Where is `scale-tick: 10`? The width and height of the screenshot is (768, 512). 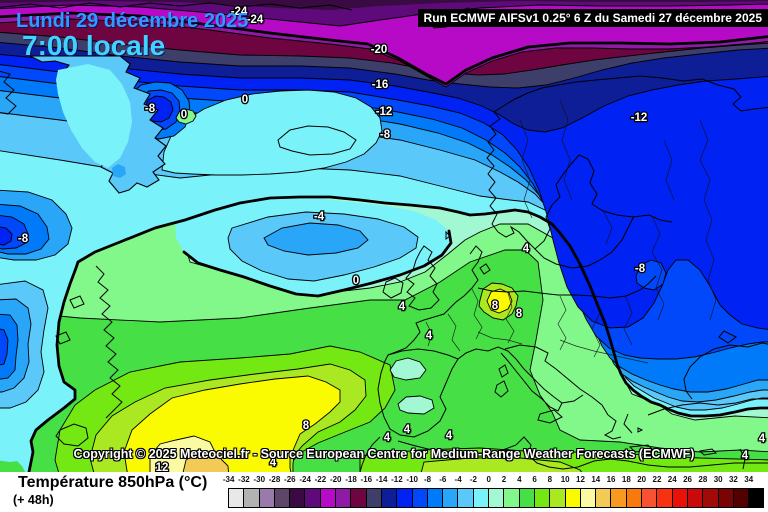 scale-tick: 10 is located at coordinates (565, 479).